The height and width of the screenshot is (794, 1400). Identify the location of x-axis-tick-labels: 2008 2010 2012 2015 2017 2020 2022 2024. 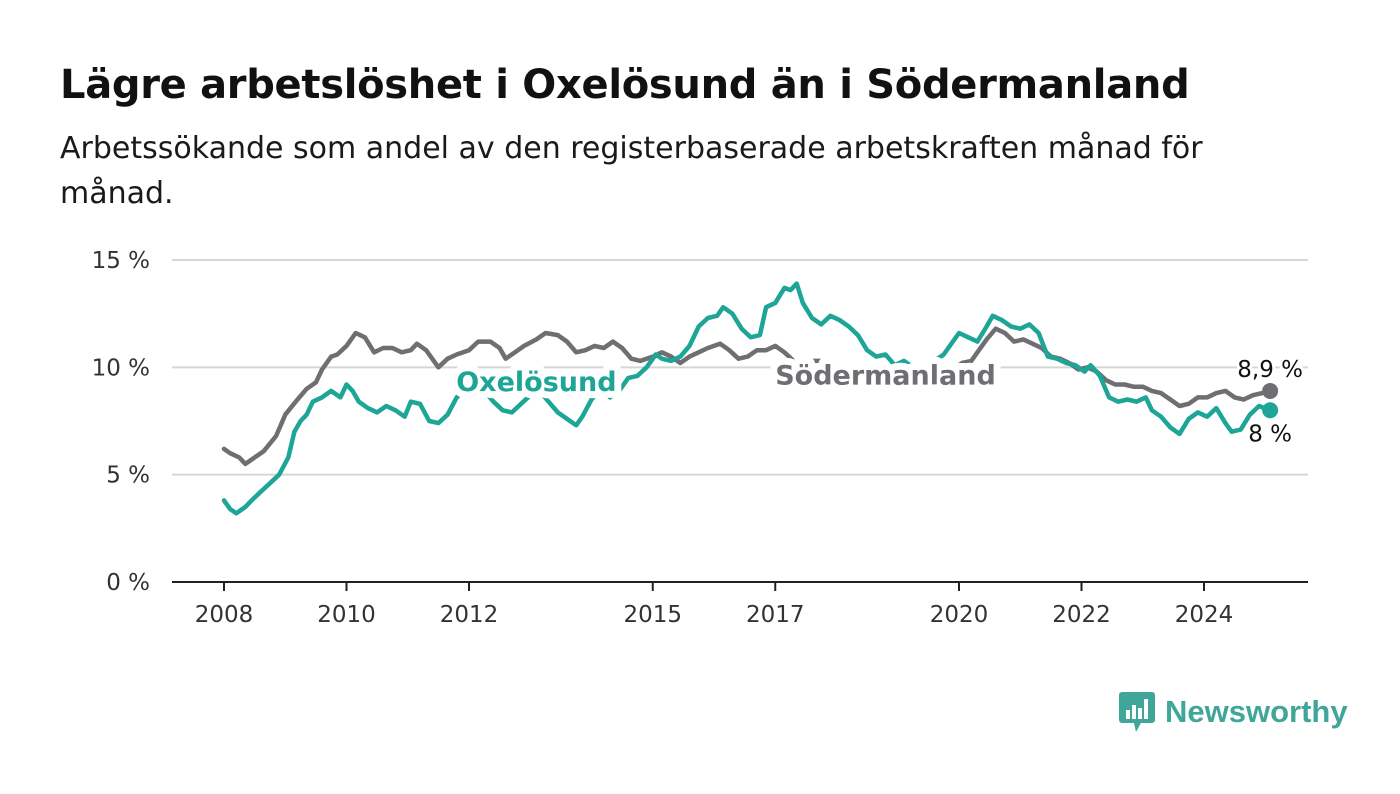
(714, 615).